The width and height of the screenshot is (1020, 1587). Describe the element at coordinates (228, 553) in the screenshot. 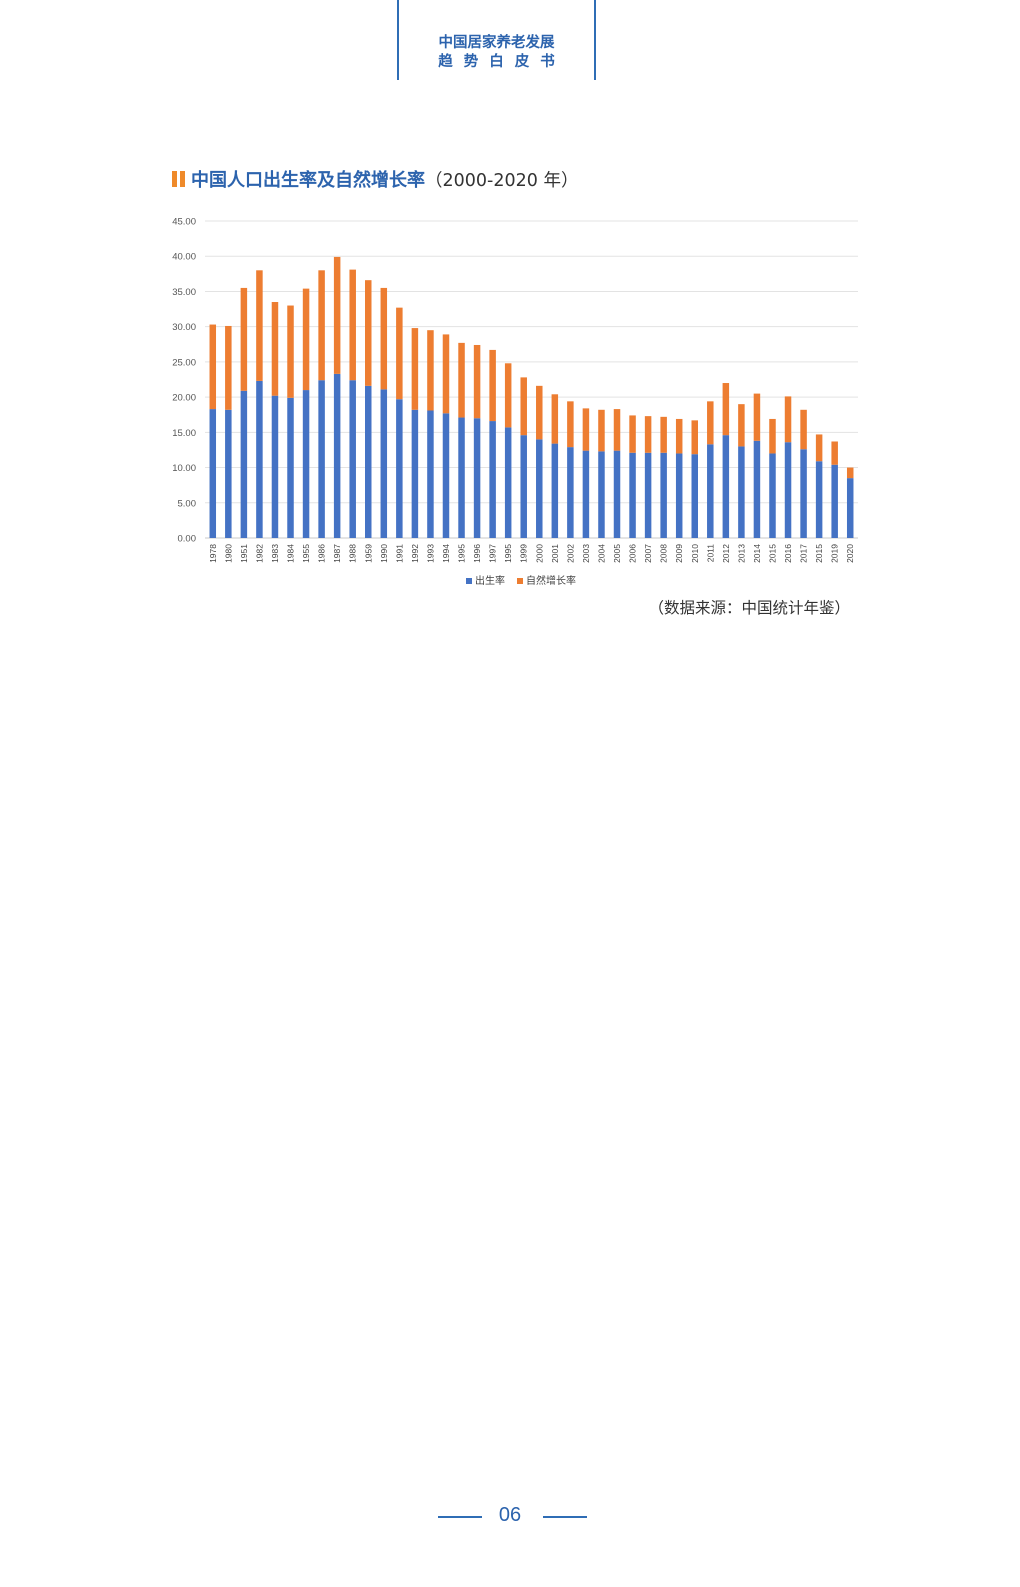

I see `x-tick-label: 1980` at that location.